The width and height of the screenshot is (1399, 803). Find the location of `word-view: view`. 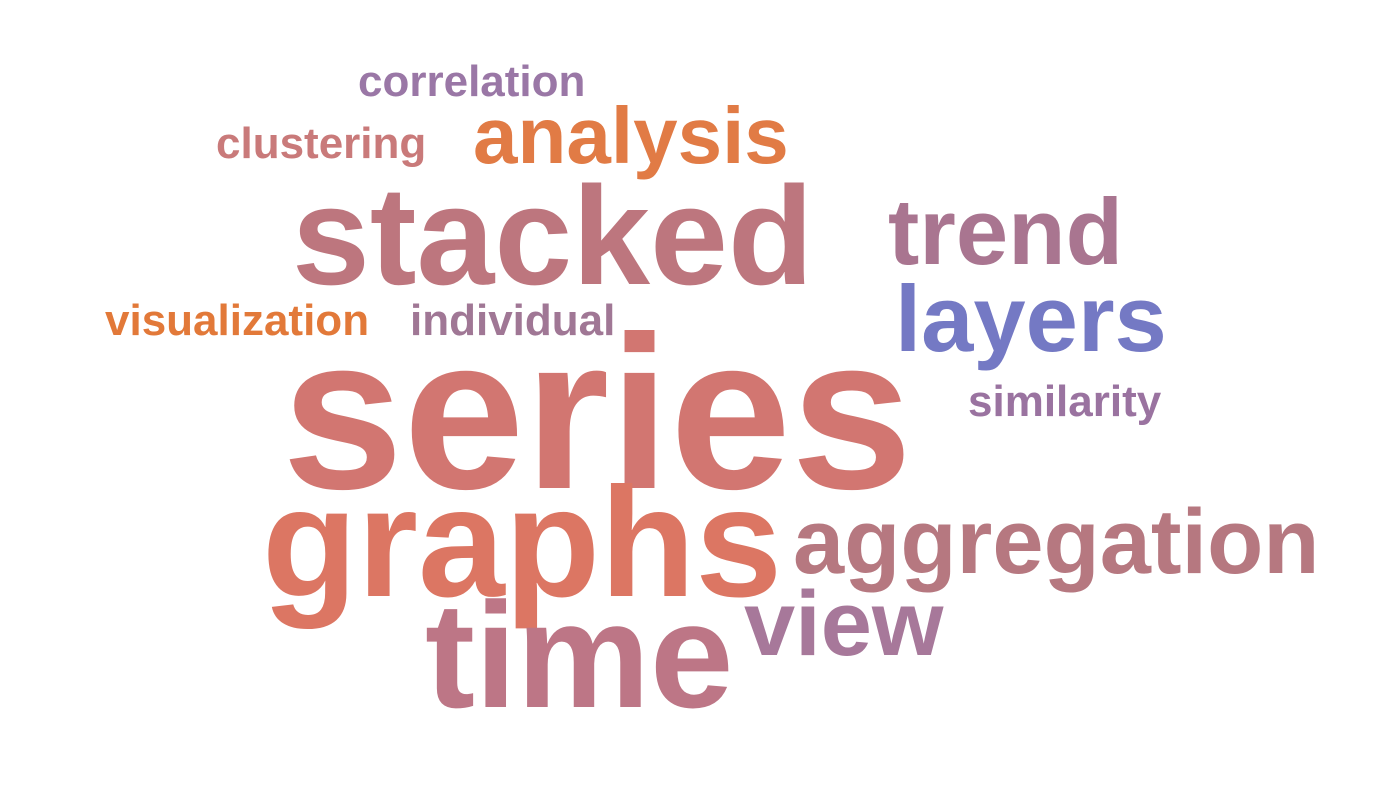

word-view: view is located at coordinates (844, 624).